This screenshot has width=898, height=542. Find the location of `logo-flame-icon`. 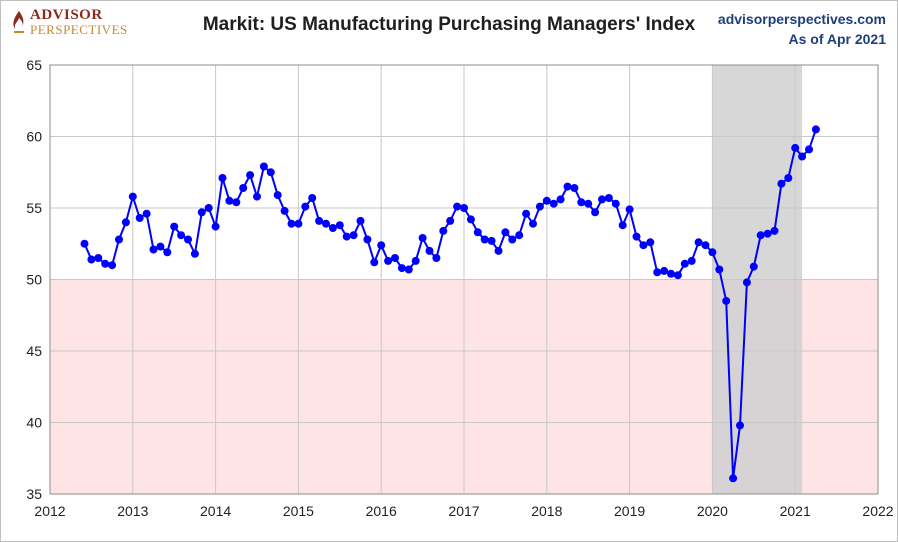

logo-flame-icon is located at coordinates (18, 22).